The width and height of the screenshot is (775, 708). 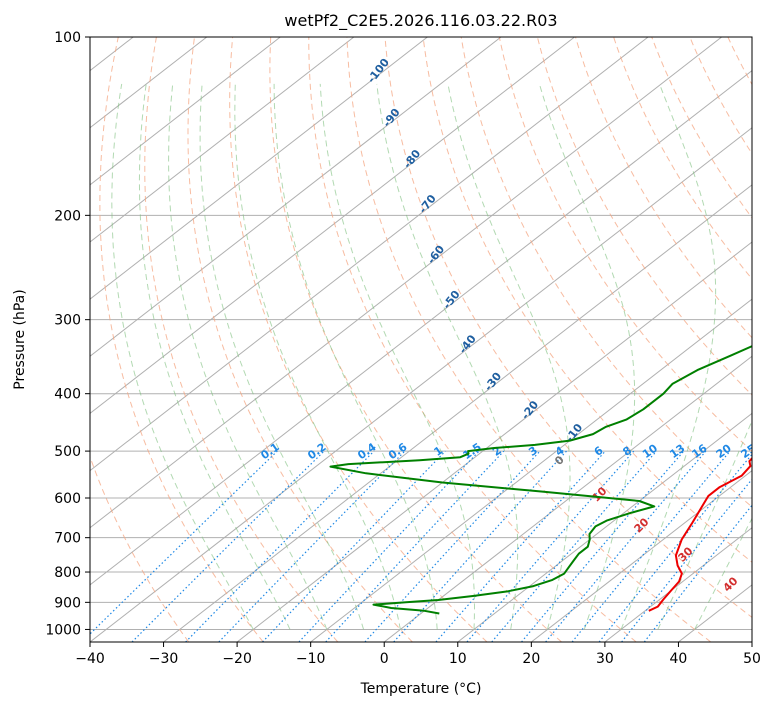 I want to click on y-tick-label-7: 800, so click(x=67, y=573).